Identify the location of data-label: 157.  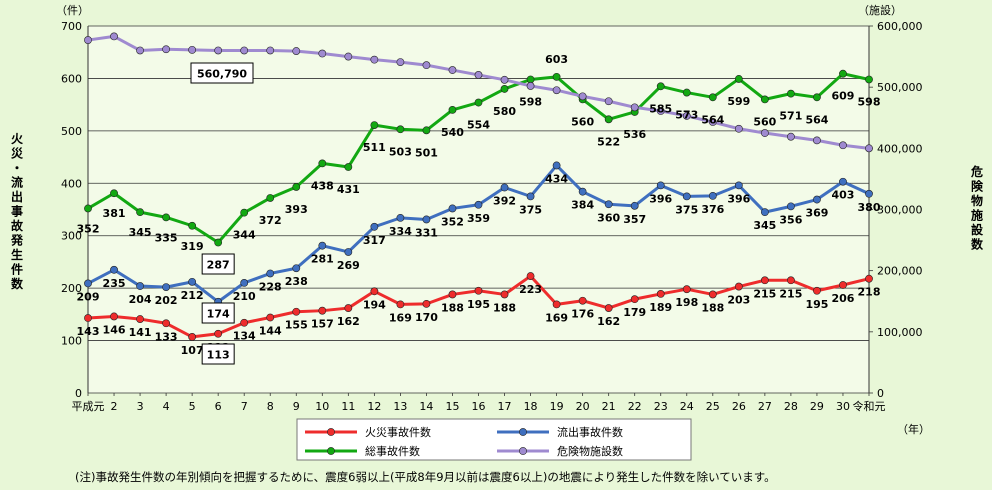
(322, 324).